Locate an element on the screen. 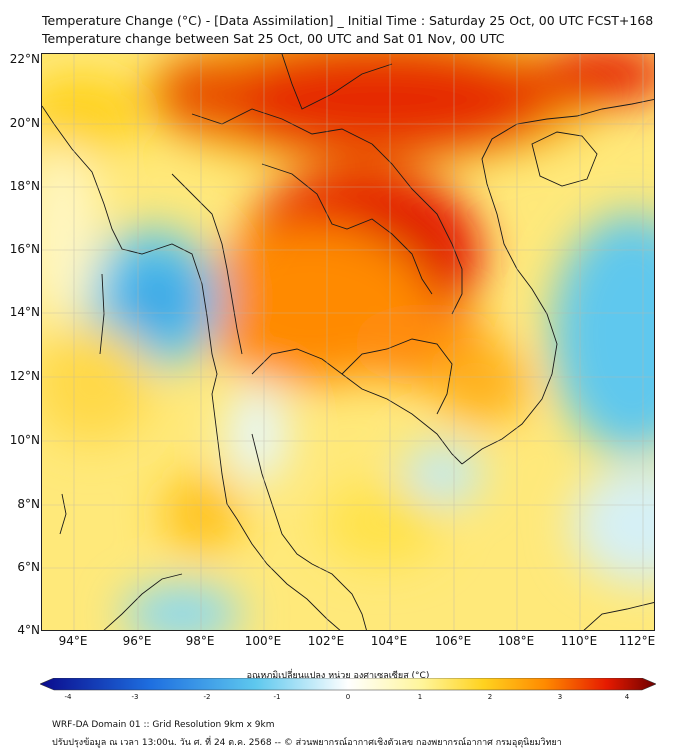 The width and height of the screenshot is (676, 756). cool-zone-east is located at coordinates (603, 334).